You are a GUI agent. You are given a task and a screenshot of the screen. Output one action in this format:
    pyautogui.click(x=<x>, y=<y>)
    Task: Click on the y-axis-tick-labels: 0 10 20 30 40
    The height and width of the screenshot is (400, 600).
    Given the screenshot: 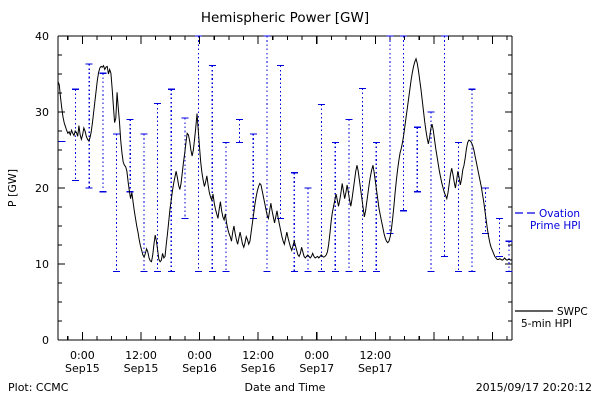 What is the action you would take?
    pyautogui.click(x=42, y=188)
    